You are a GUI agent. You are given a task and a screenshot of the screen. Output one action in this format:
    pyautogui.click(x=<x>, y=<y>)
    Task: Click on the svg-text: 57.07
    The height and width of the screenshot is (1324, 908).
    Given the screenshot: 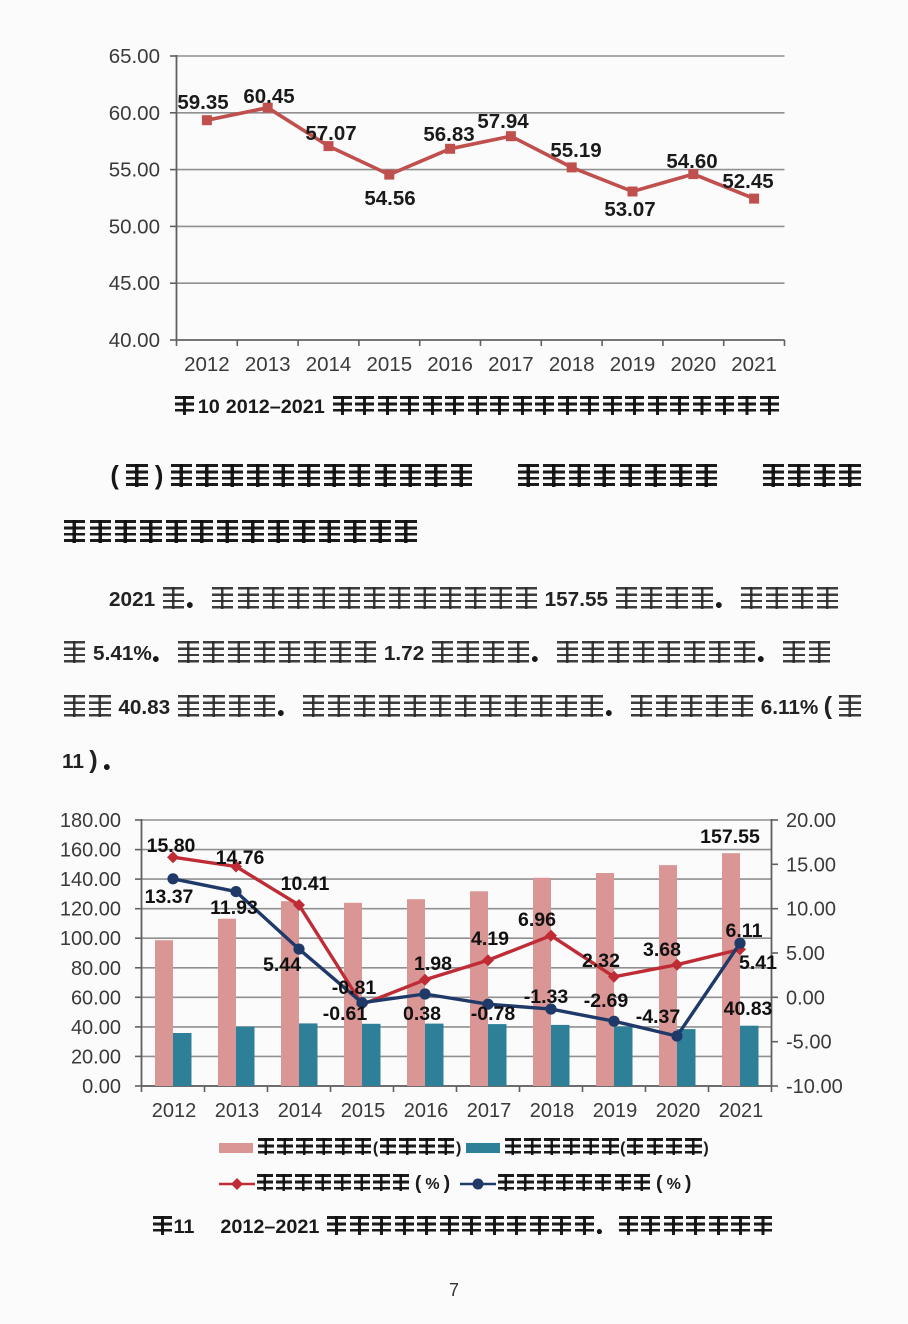 What is the action you would take?
    pyautogui.click(x=330, y=133)
    